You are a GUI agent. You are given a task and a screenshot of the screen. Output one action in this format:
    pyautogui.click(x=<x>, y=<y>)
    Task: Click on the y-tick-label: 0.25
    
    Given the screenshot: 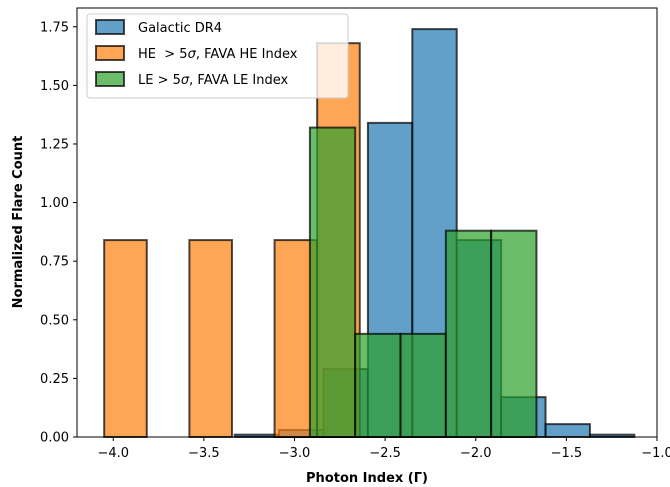 What is the action you would take?
    pyautogui.click(x=54, y=379)
    